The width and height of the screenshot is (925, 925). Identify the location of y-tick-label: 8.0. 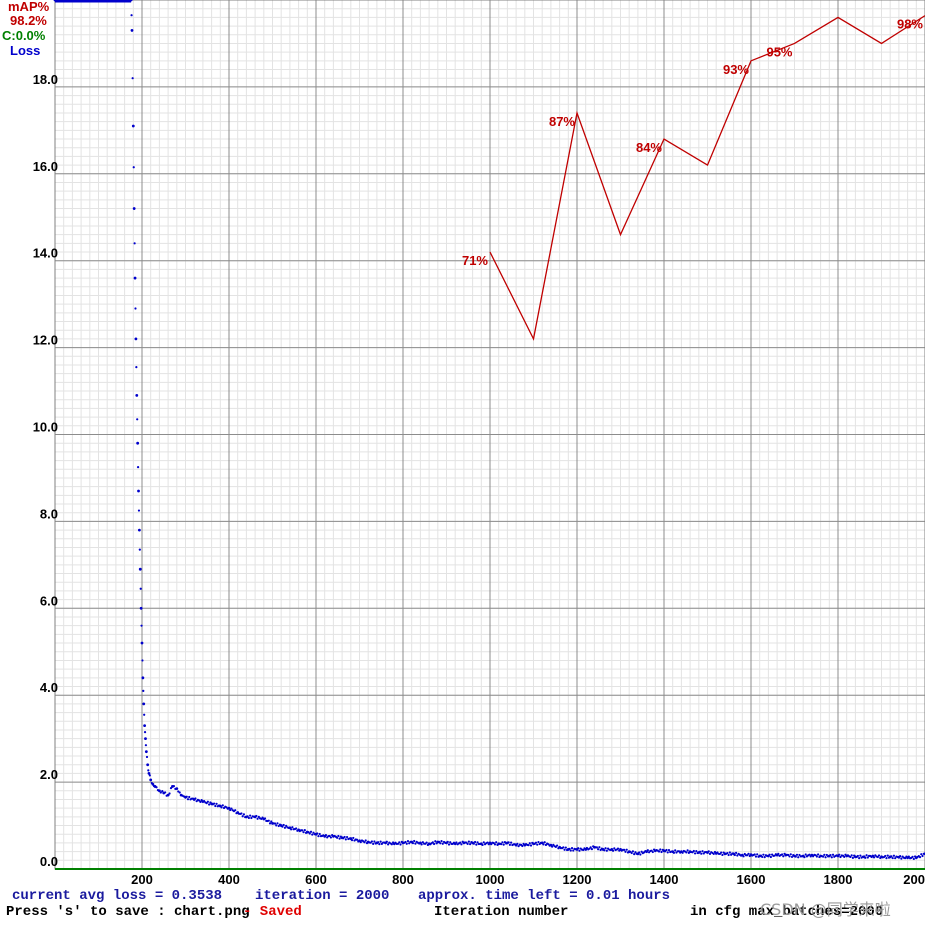
(49, 513).